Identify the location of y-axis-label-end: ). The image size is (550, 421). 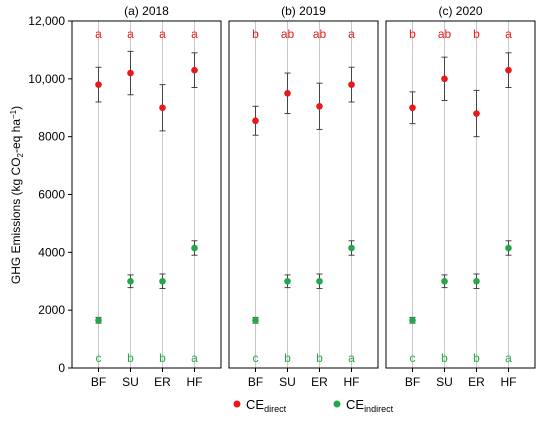
(16, 108).